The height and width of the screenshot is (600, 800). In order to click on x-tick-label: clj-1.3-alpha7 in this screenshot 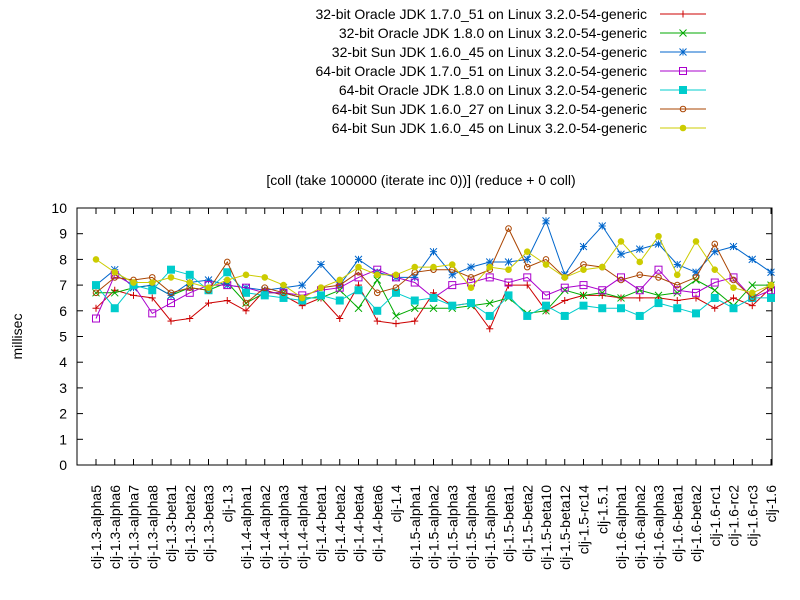, I will do `click(134, 527)`.